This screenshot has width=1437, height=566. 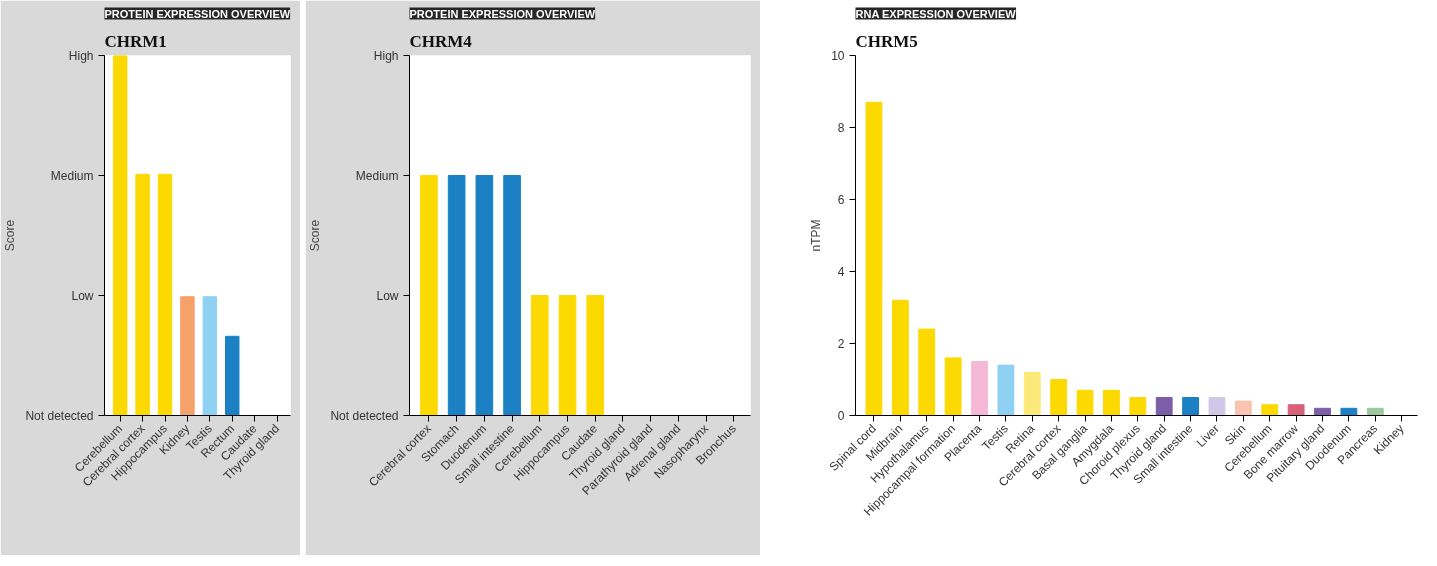 I want to click on y-tick-label: 0, so click(x=841, y=416).